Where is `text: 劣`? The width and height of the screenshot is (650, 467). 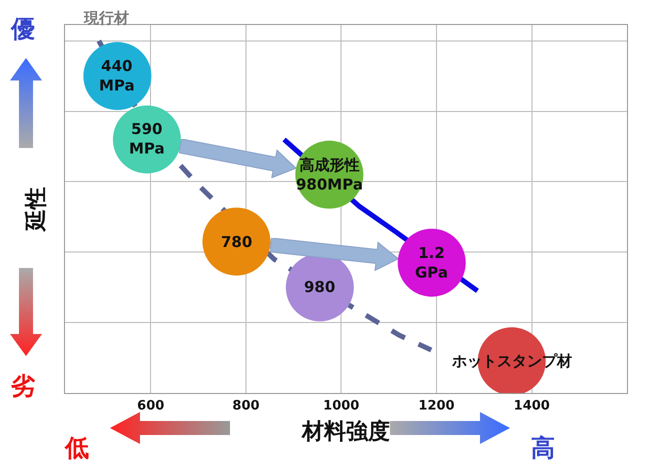 text: 劣 is located at coordinates (23, 386).